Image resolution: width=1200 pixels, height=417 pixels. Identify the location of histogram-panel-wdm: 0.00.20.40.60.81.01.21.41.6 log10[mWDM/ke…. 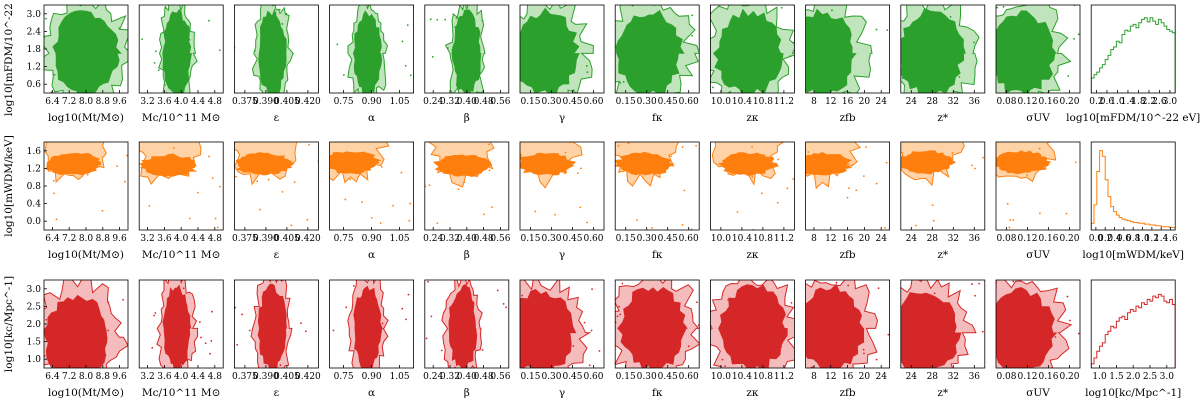
(1133, 201).